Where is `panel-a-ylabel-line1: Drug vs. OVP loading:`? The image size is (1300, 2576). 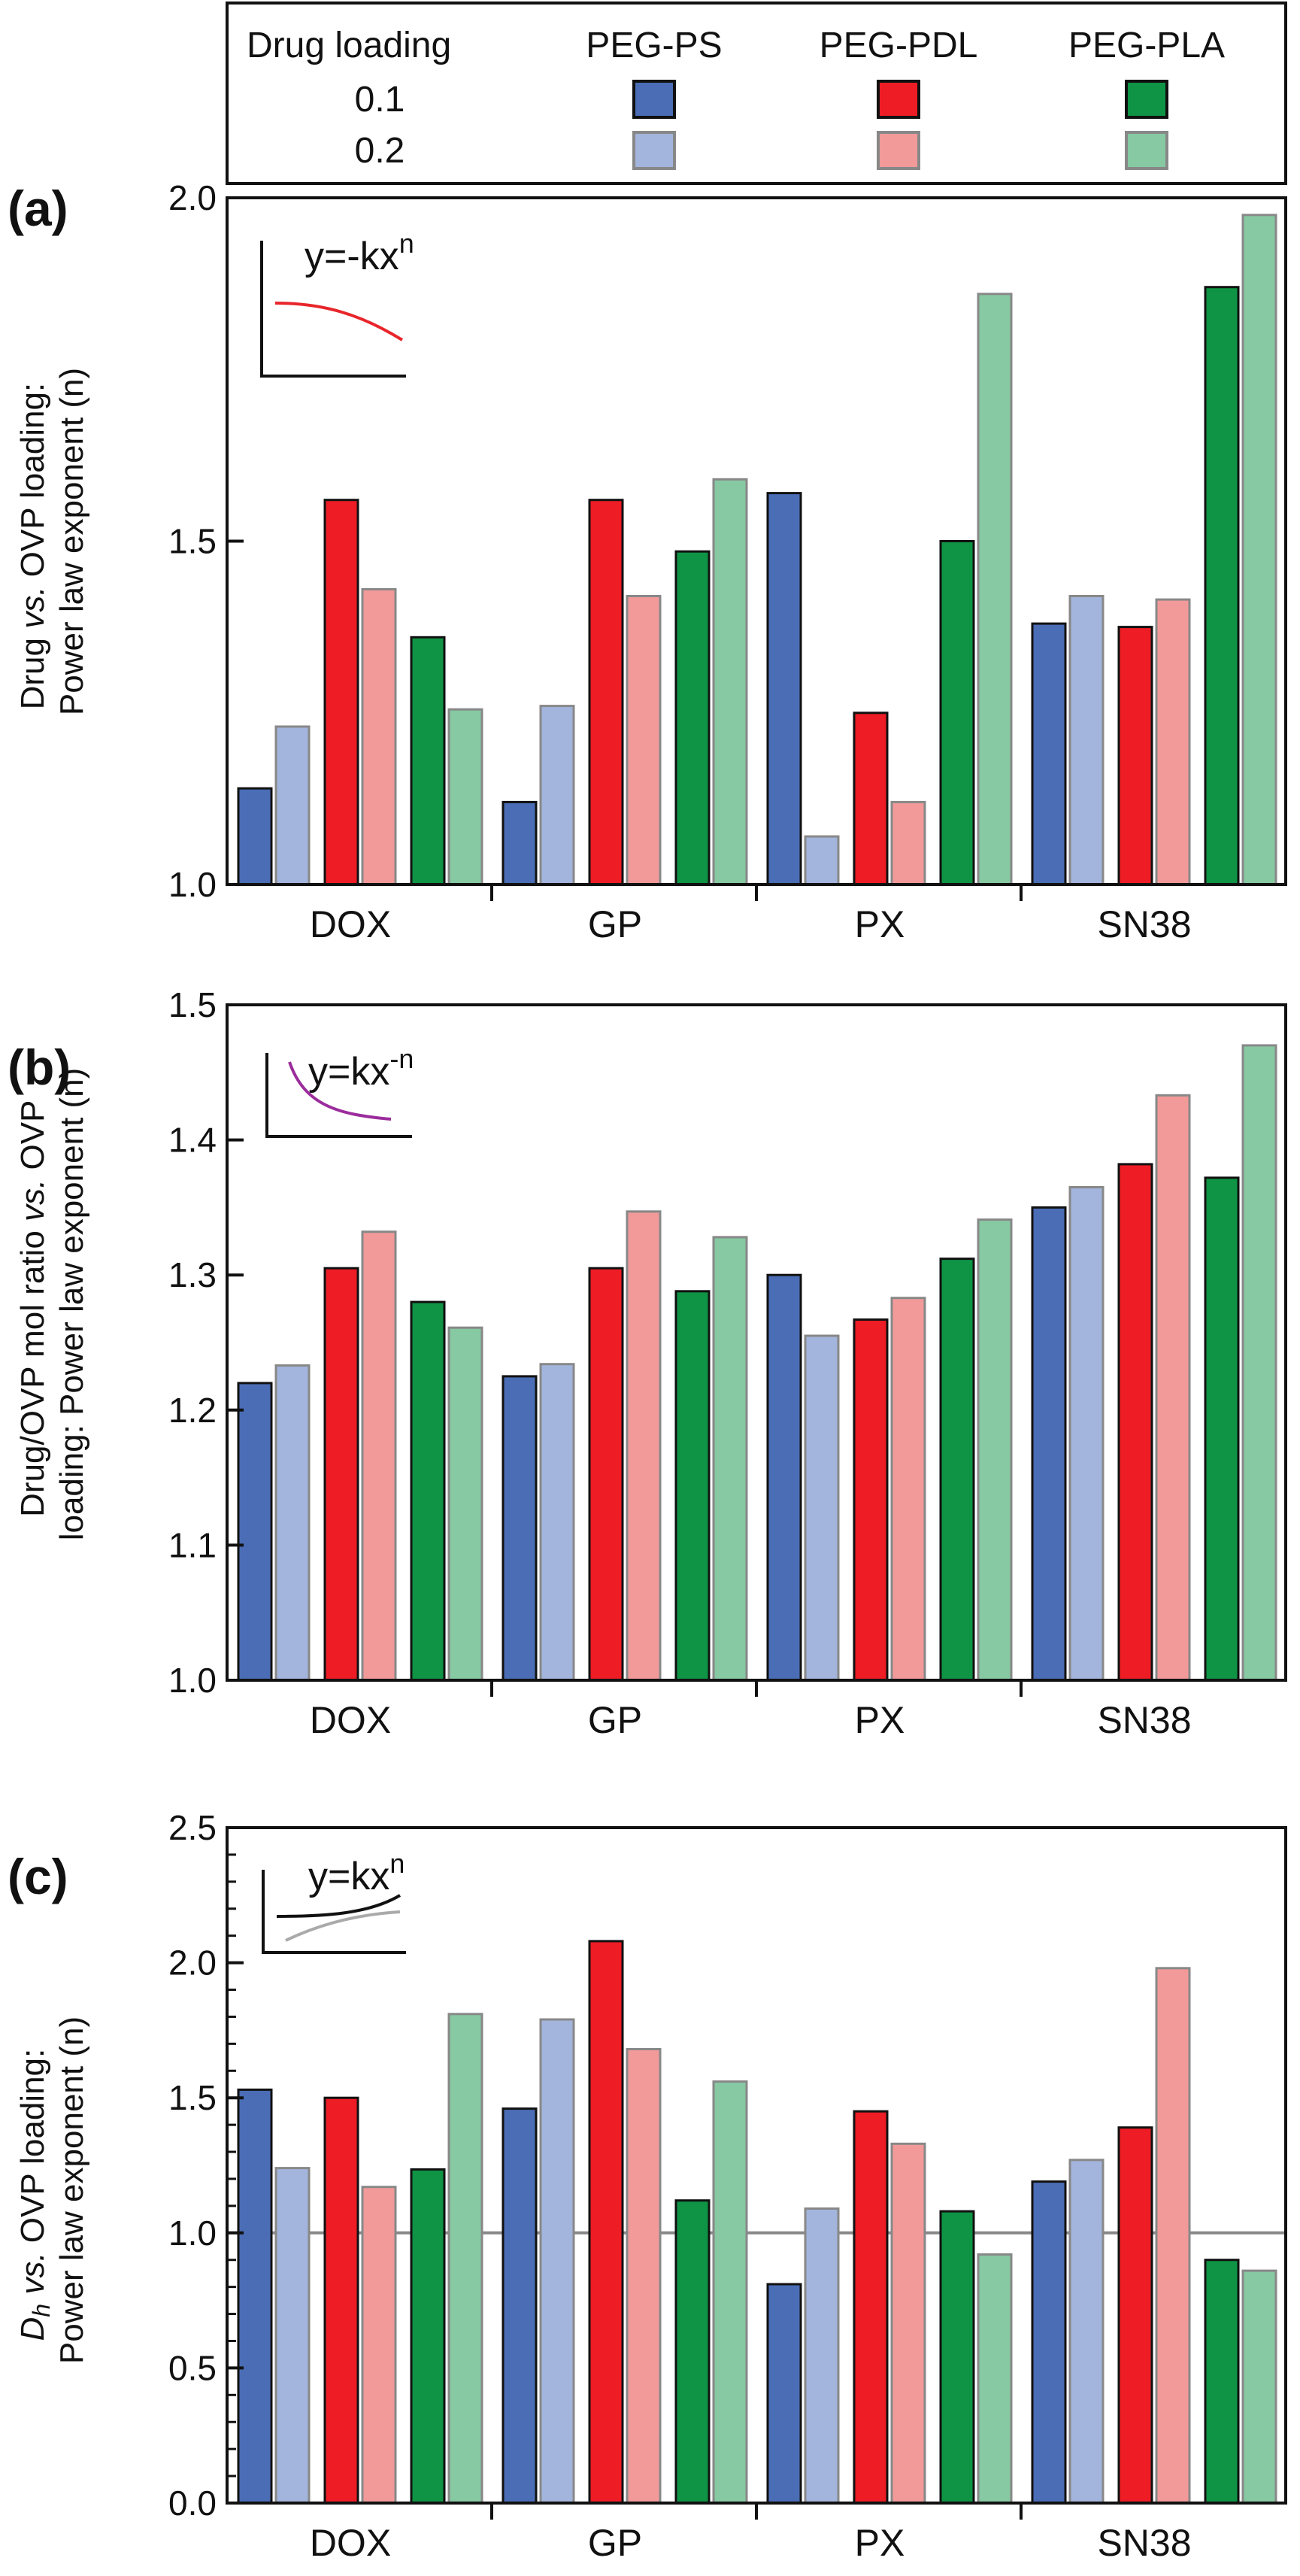
panel-a-ylabel-line1: Drug vs. OVP loading: is located at coordinates (32, 546).